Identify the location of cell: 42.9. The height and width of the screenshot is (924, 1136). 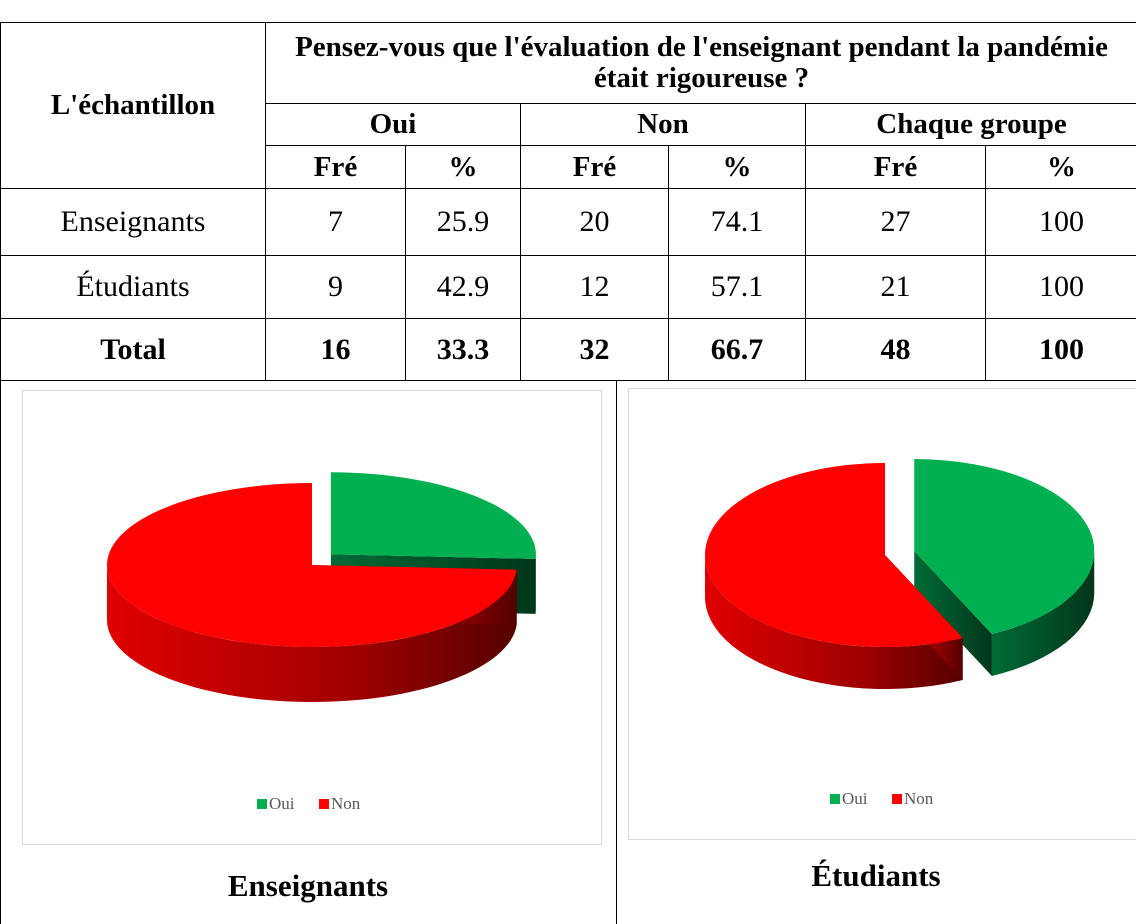
(463, 287).